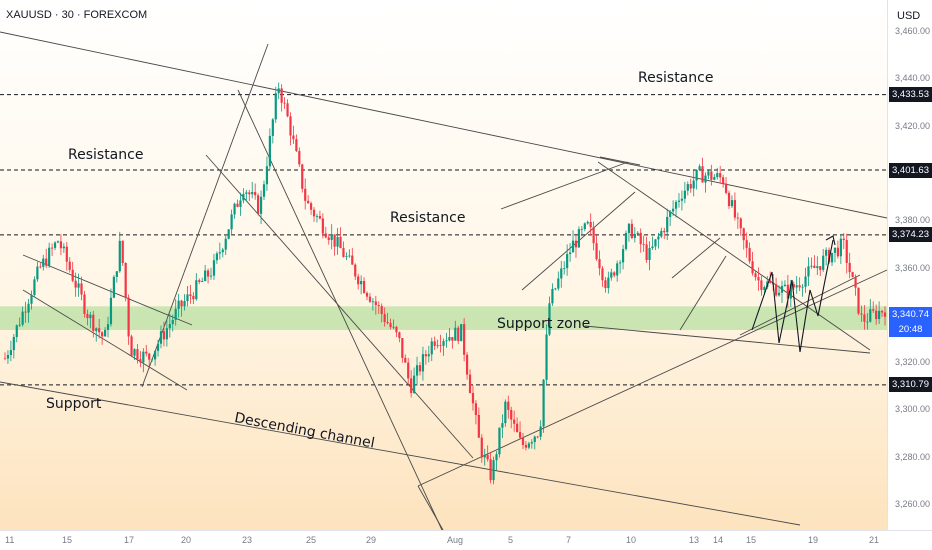 This screenshot has height=550, width=932. I want to click on level-price-tag: 3,374.23, so click(910, 235).